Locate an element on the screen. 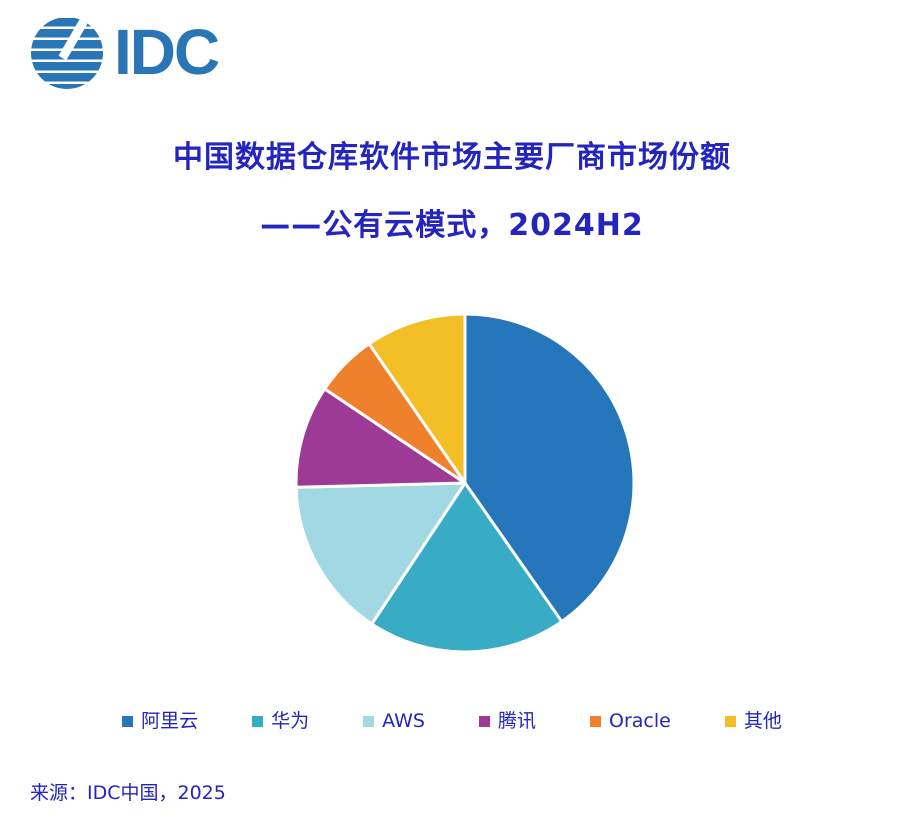 The width and height of the screenshot is (904, 822). chart-title-line1: 中国数据仓库软件市场主要厂商市场份额 is located at coordinates (452, 157).